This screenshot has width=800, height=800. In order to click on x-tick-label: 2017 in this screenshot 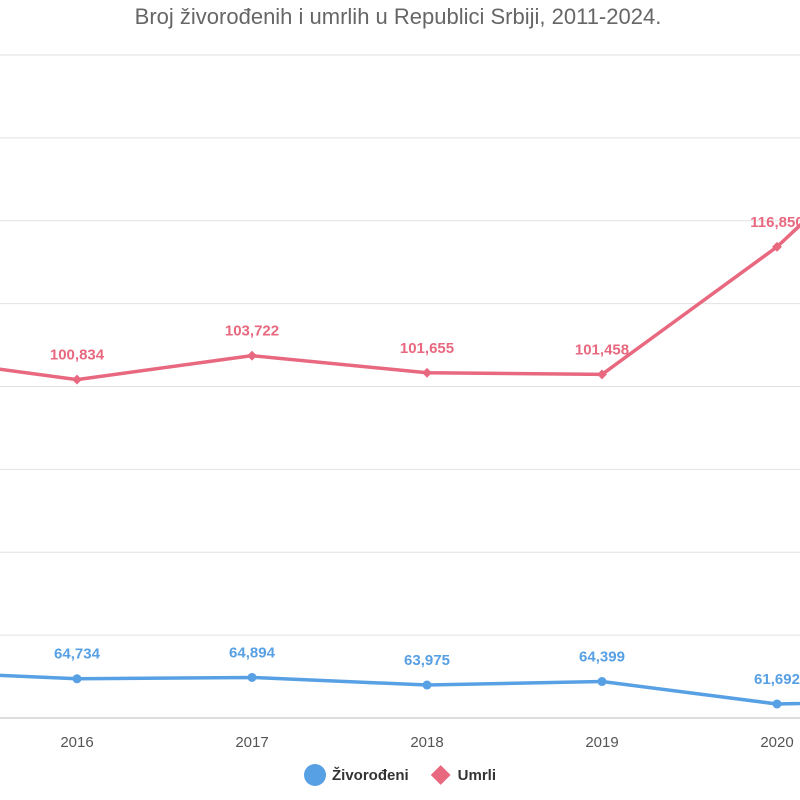, I will do `click(251, 742)`.